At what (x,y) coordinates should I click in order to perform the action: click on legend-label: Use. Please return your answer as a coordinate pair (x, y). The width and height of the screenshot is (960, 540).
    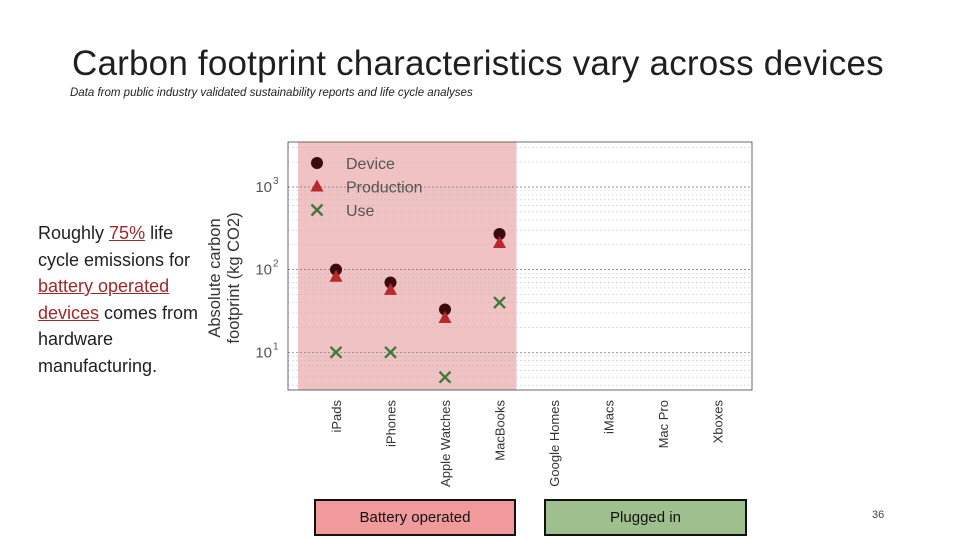
    Looking at the image, I should click on (360, 211).